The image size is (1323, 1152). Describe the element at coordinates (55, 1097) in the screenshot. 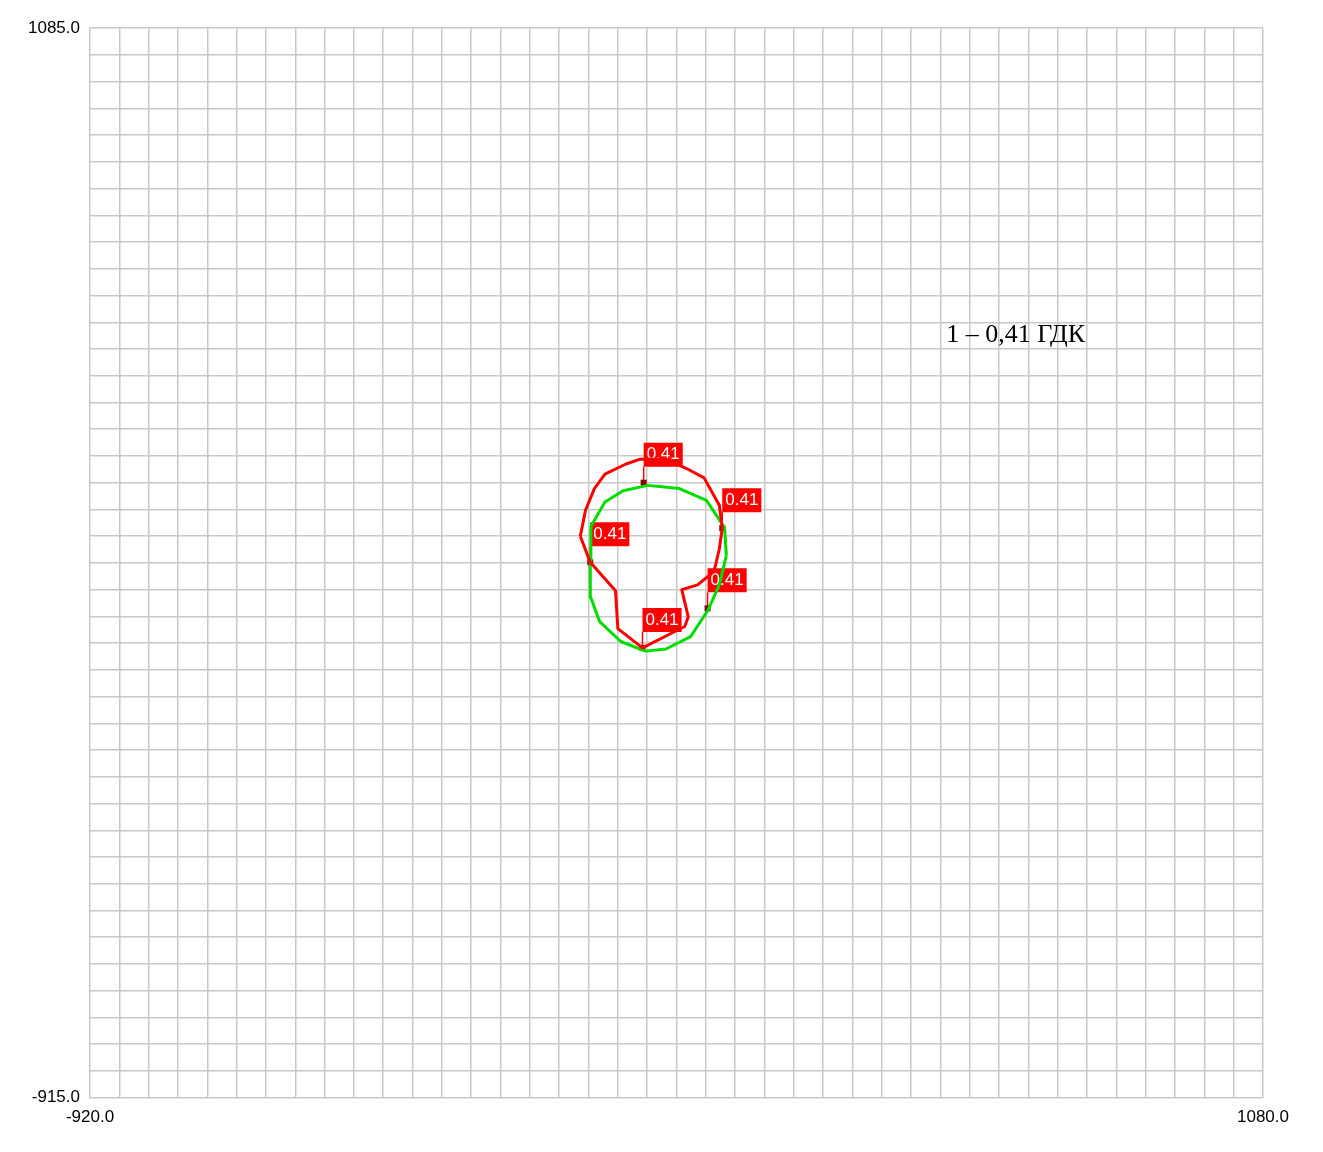

I see `y-tick-label: -915.0` at that location.